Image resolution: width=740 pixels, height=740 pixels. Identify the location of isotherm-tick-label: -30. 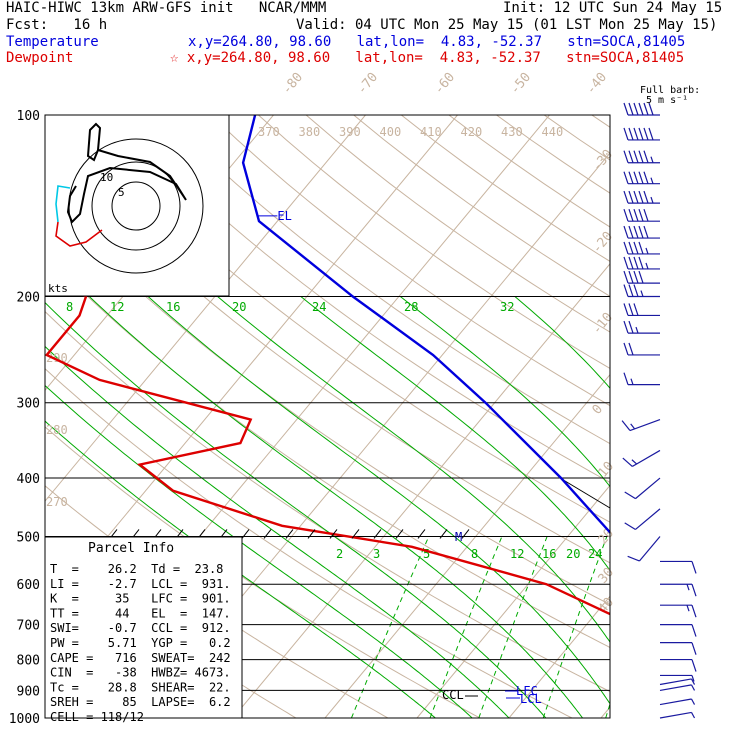
(603, 161).